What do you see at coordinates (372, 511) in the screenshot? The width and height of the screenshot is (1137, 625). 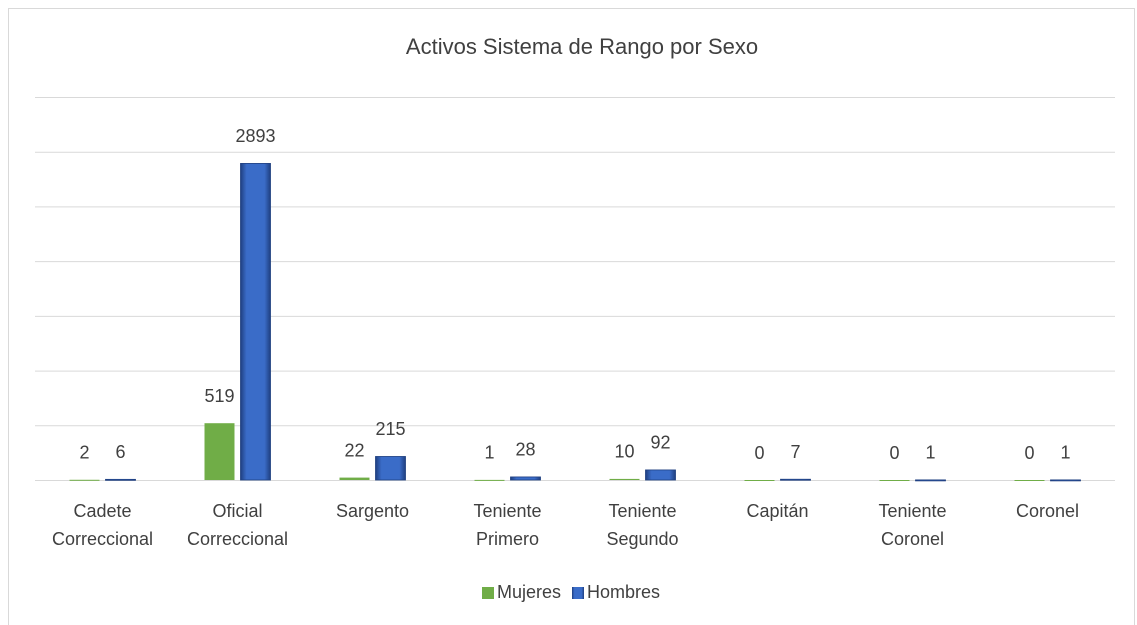 I see `x-tick-label: Sargento` at bounding box center [372, 511].